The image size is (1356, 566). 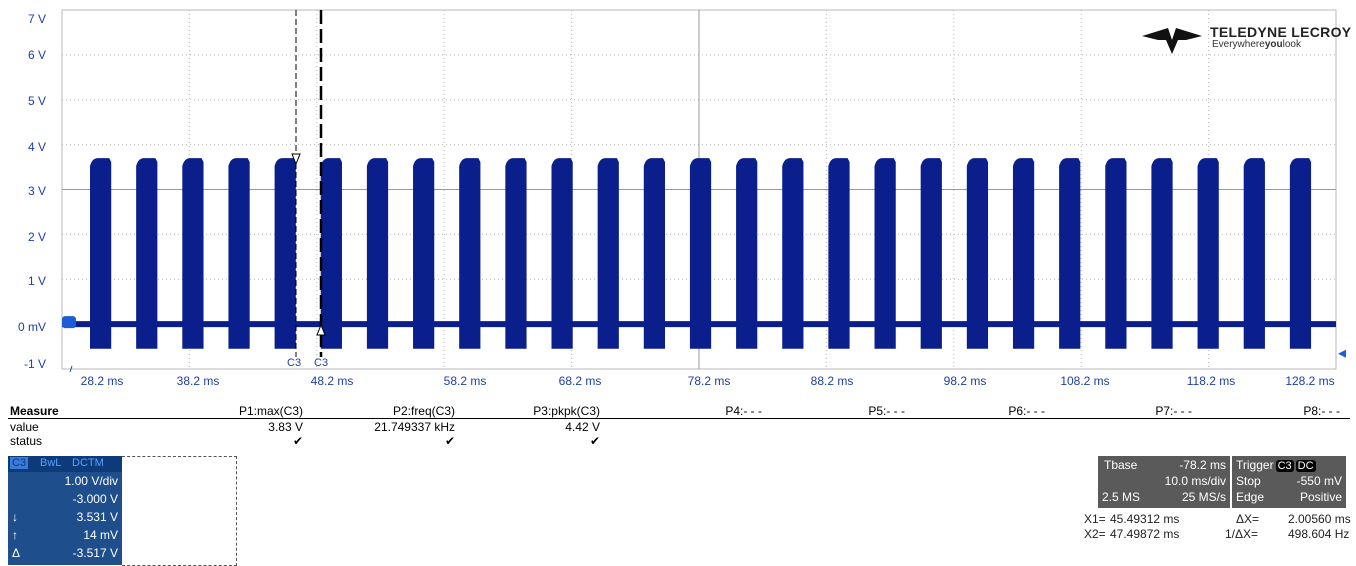 I want to click on x-tick: 118.2 ms, so click(x=1211, y=381).